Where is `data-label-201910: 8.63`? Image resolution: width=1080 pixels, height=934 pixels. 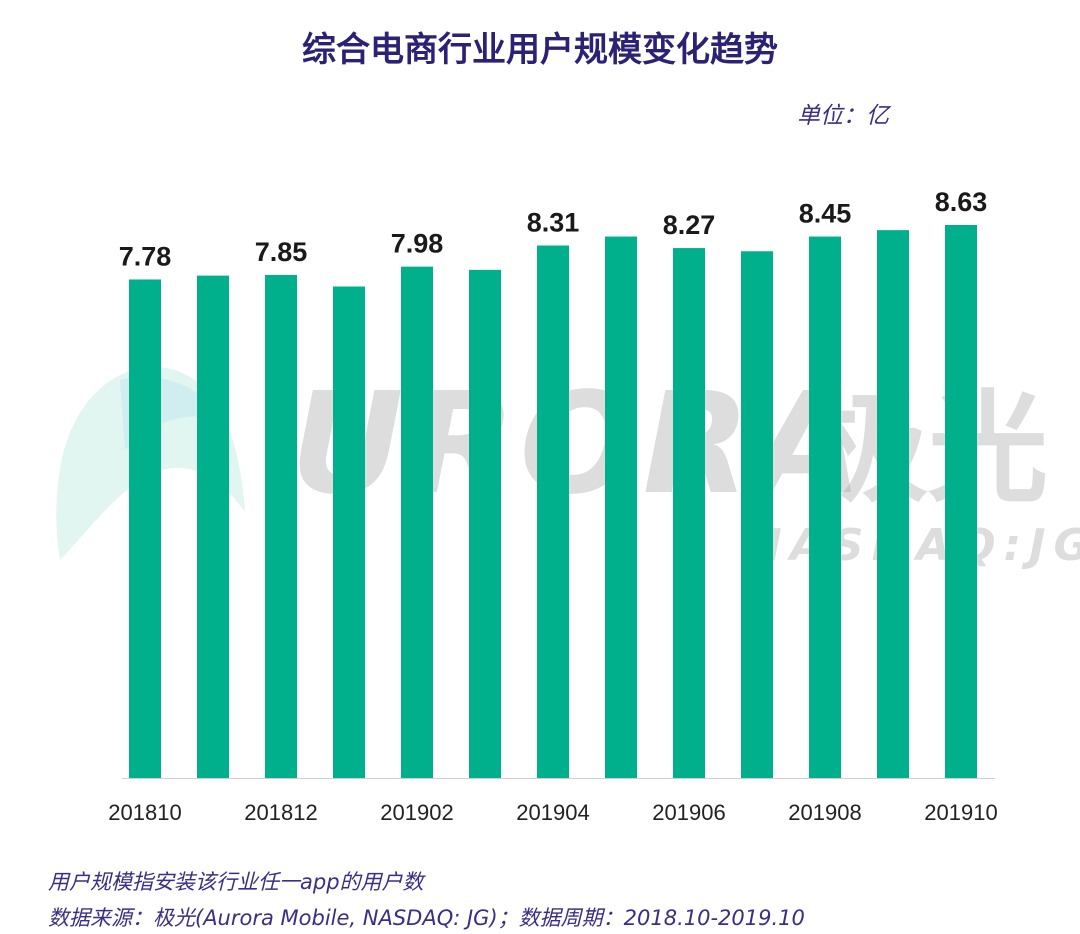 data-label-201910: 8.63 is located at coordinates (961, 202).